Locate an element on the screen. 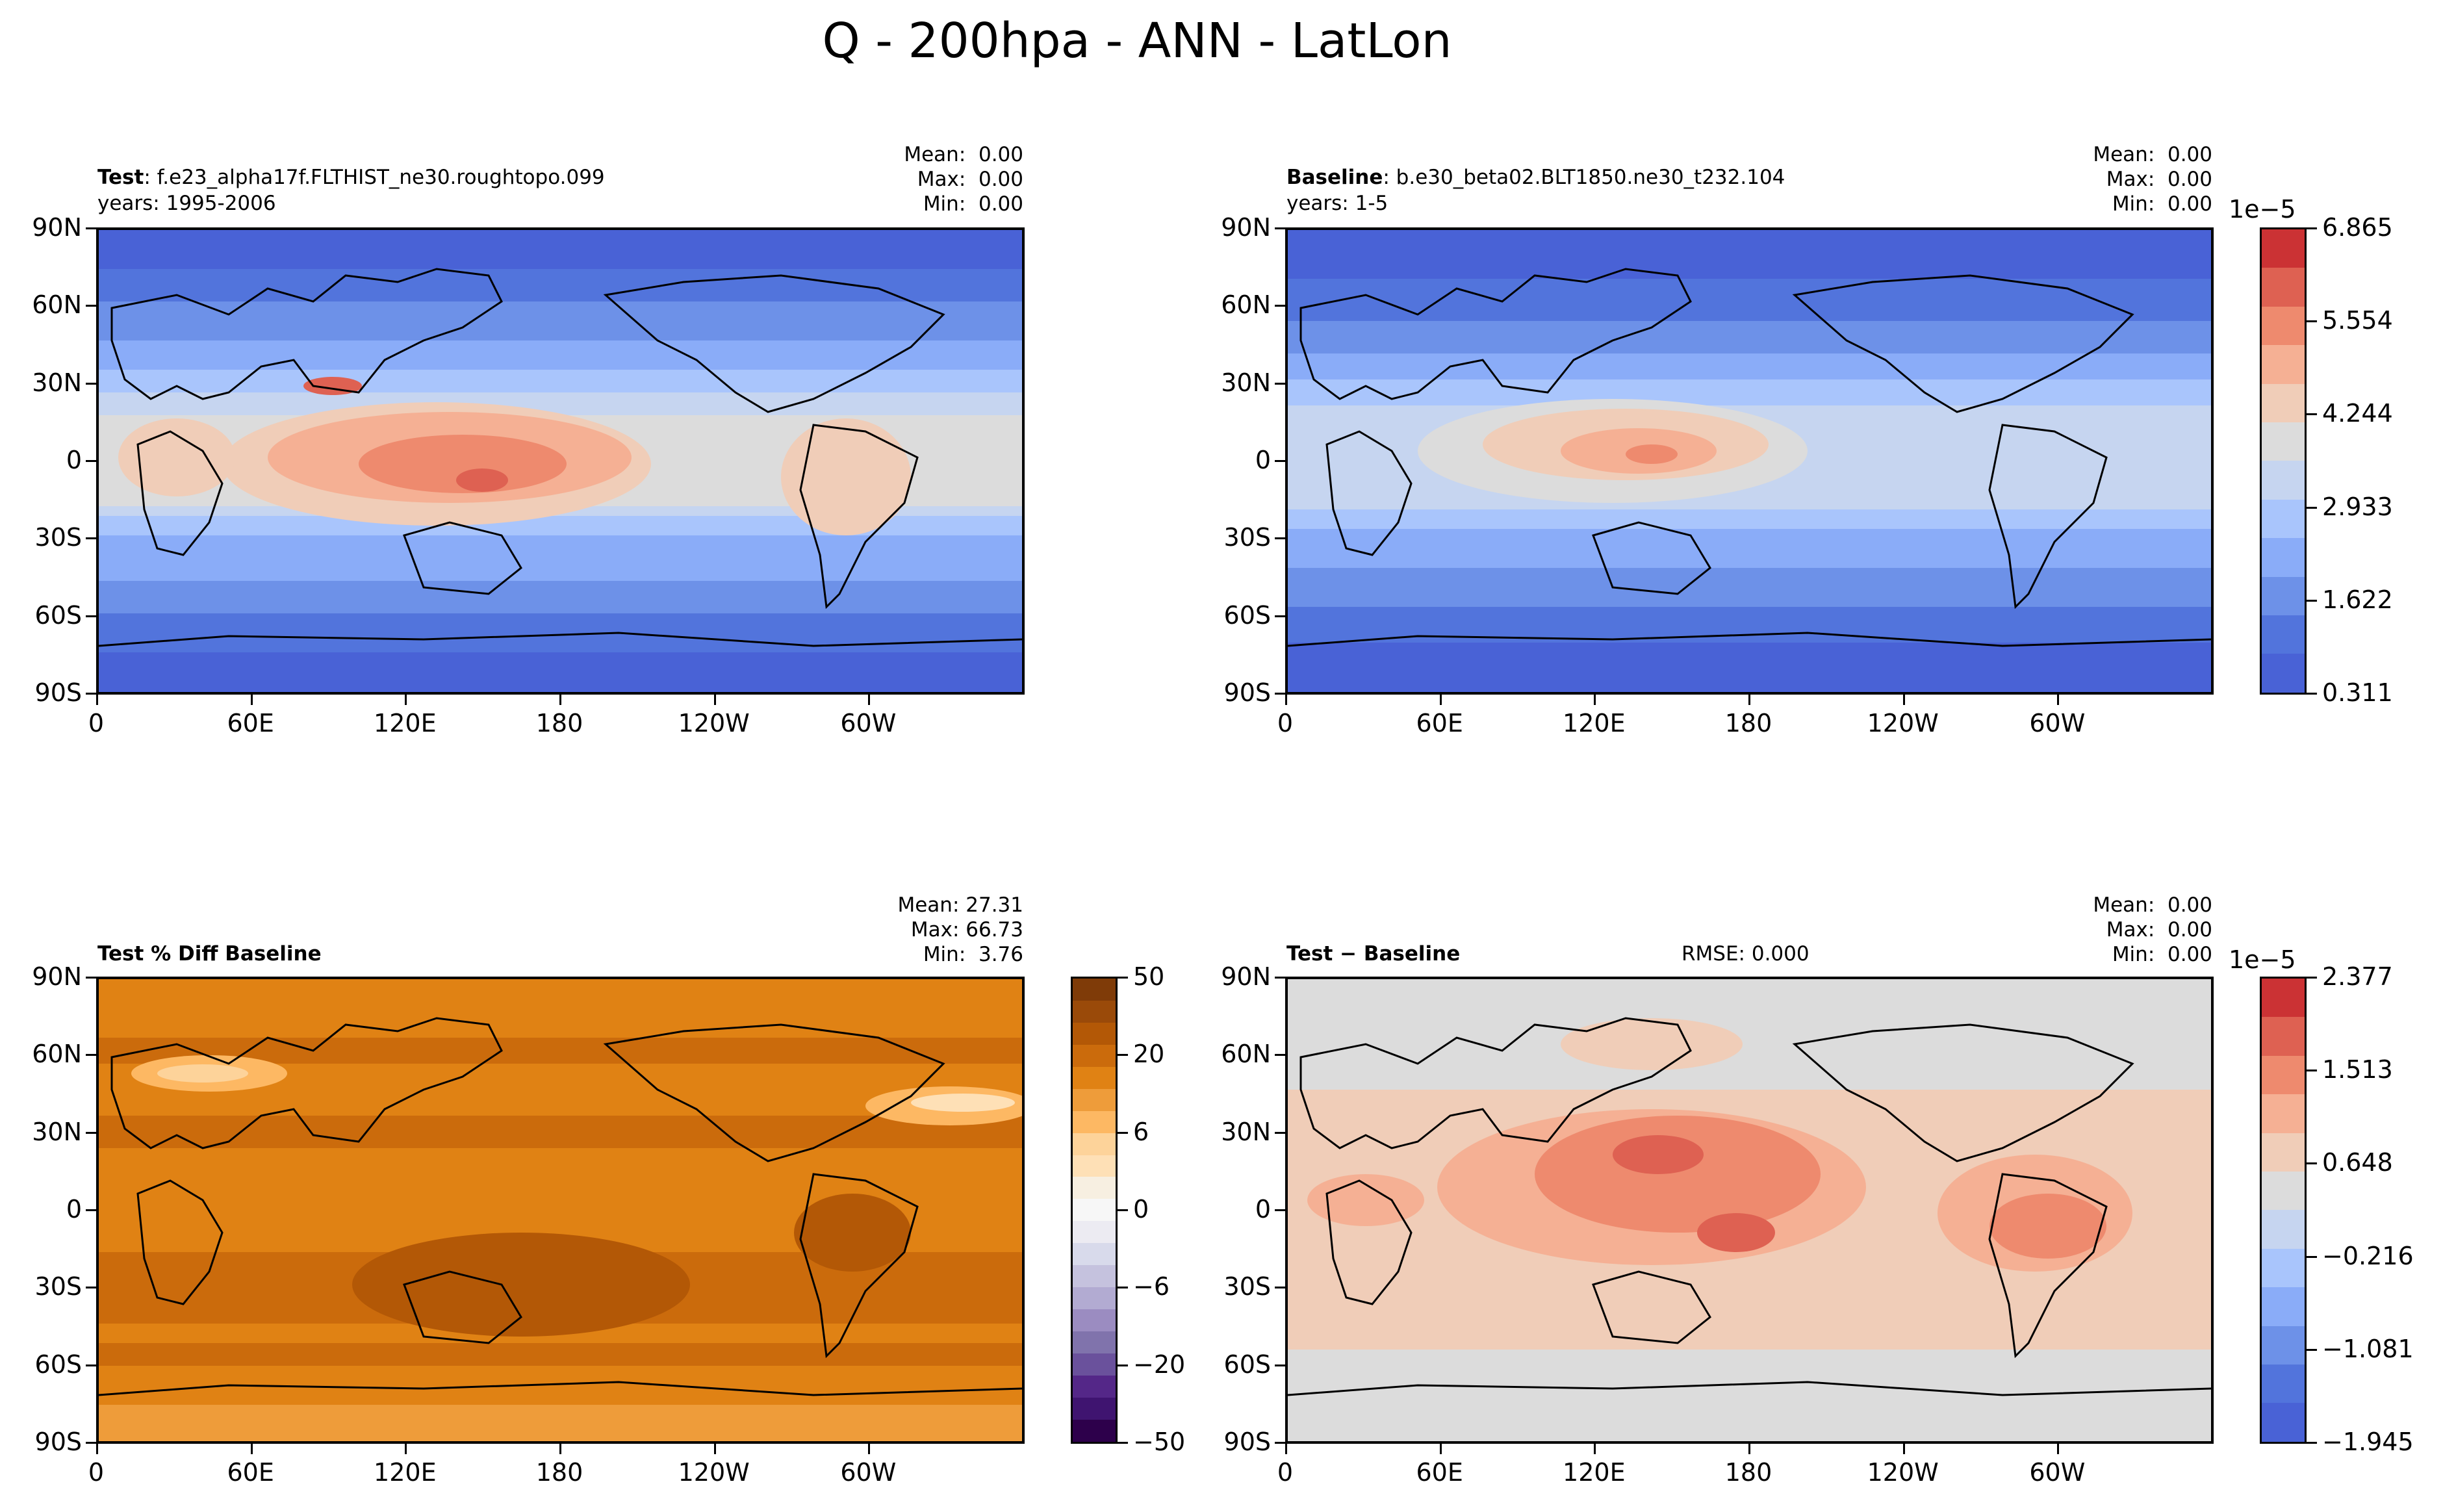 The image size is (2443, 1512). baseline-label-rest: : b.e30_beta02.BLT1850.ne30_t232.104 is located at coordinates (1584, 177).